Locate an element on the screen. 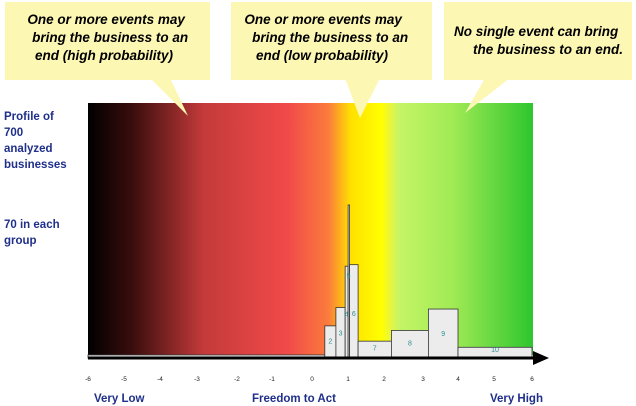 The height and width of the screenshot is (406, 636). histogram-bar-label-9: 9 is located at coordinates (443, 334).